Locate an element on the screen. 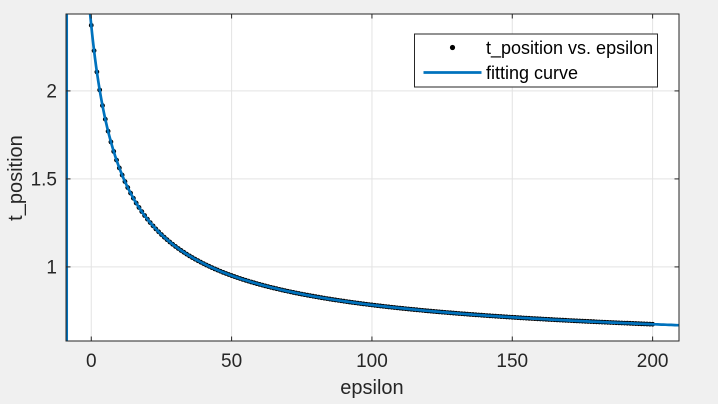  scatter-marker-icon is located at coordinates (452, 47).